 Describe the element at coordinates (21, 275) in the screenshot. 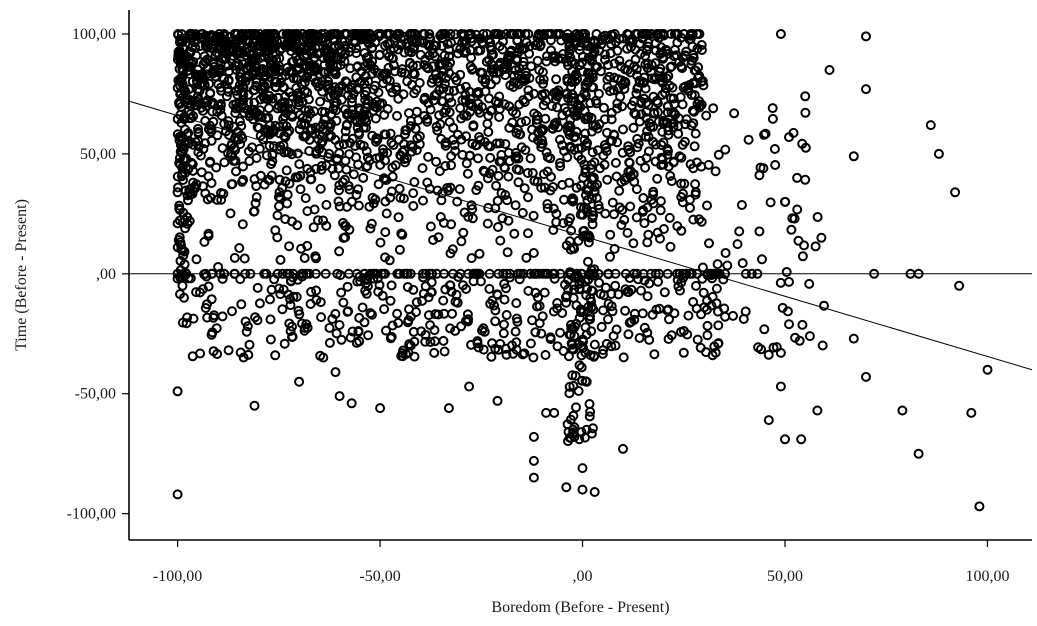

I see `y-axis-title: Time (Before - Present)` at that location.